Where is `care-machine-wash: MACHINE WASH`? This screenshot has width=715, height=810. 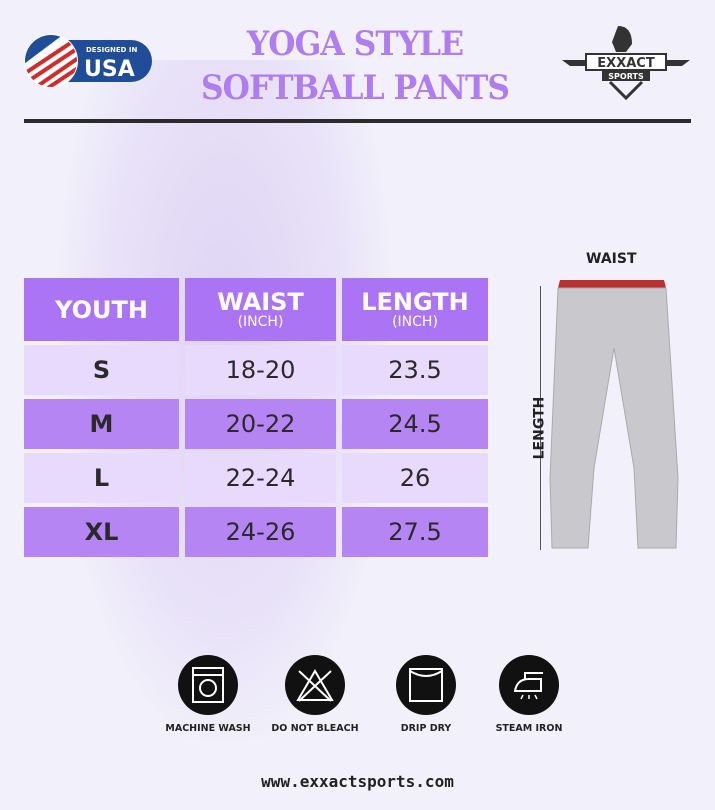 care-machine-wash: MACHINE WASH is located at coordinates (208, 694).